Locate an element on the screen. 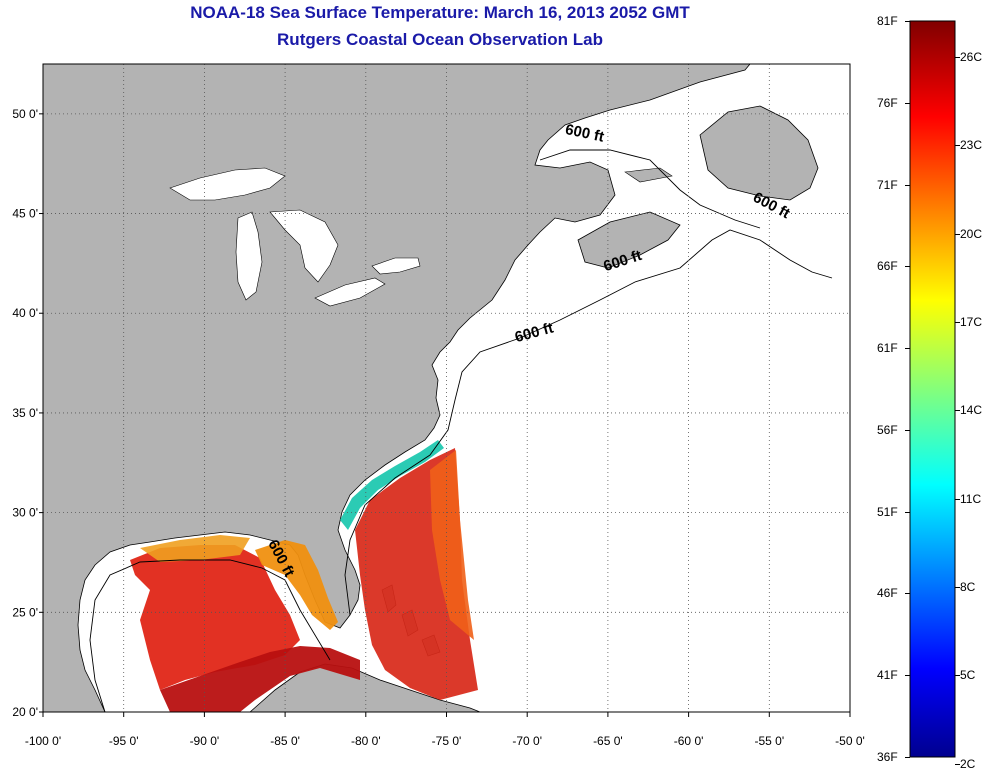 This screenshot has height=771, width=984. lat-tick-label: 35 0' is located at coordinates (25, 413).